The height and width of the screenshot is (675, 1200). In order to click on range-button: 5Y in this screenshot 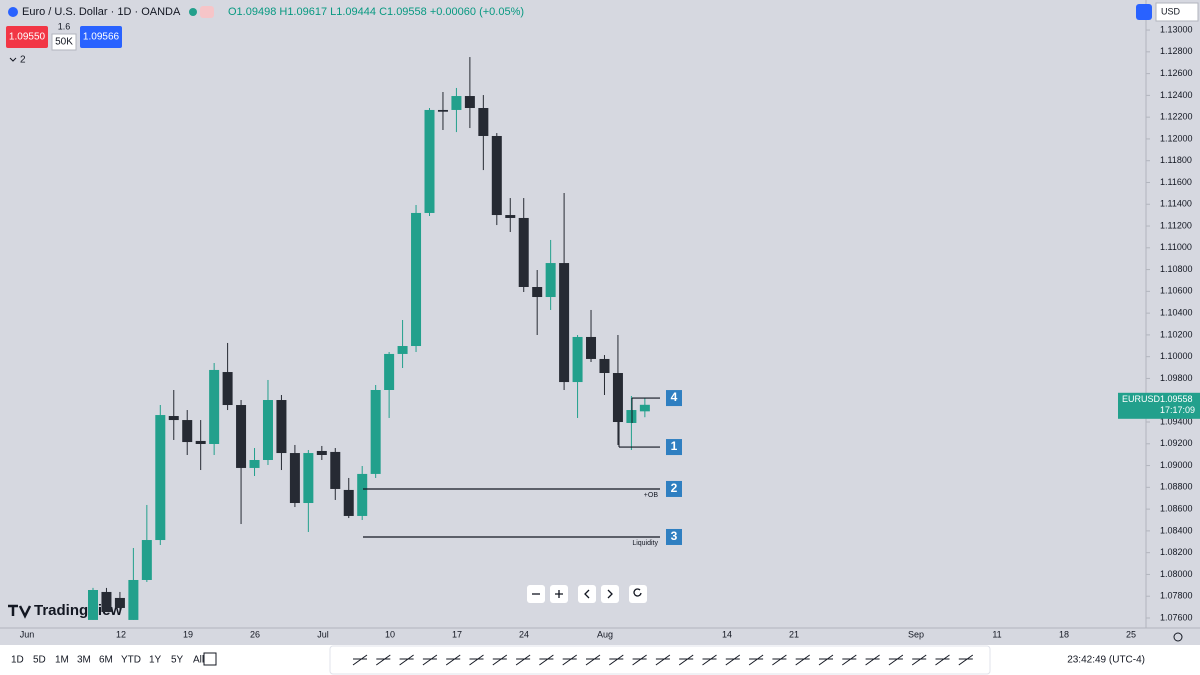, I will do `click(177, 660)`.